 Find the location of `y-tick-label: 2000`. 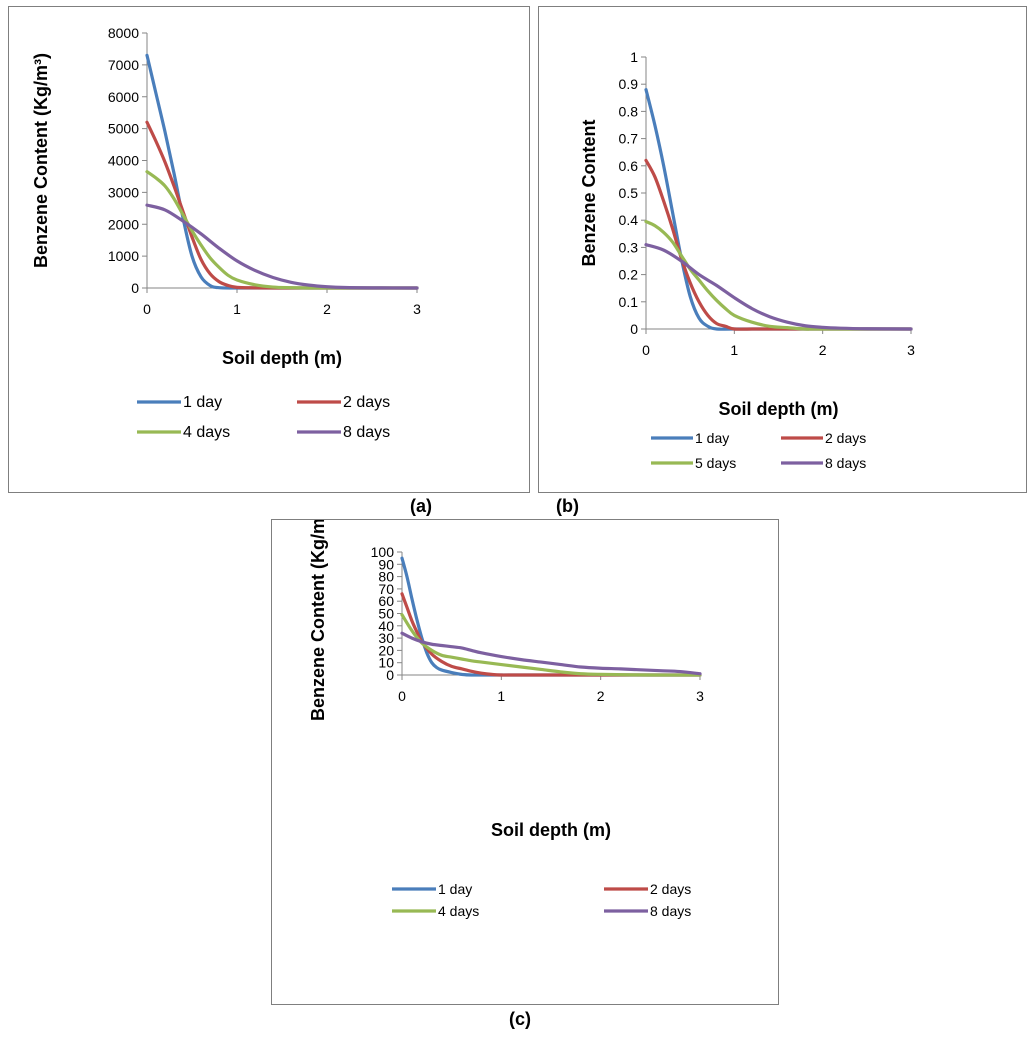

y-tick-label: 2000 is located at coordinates (123, 224).